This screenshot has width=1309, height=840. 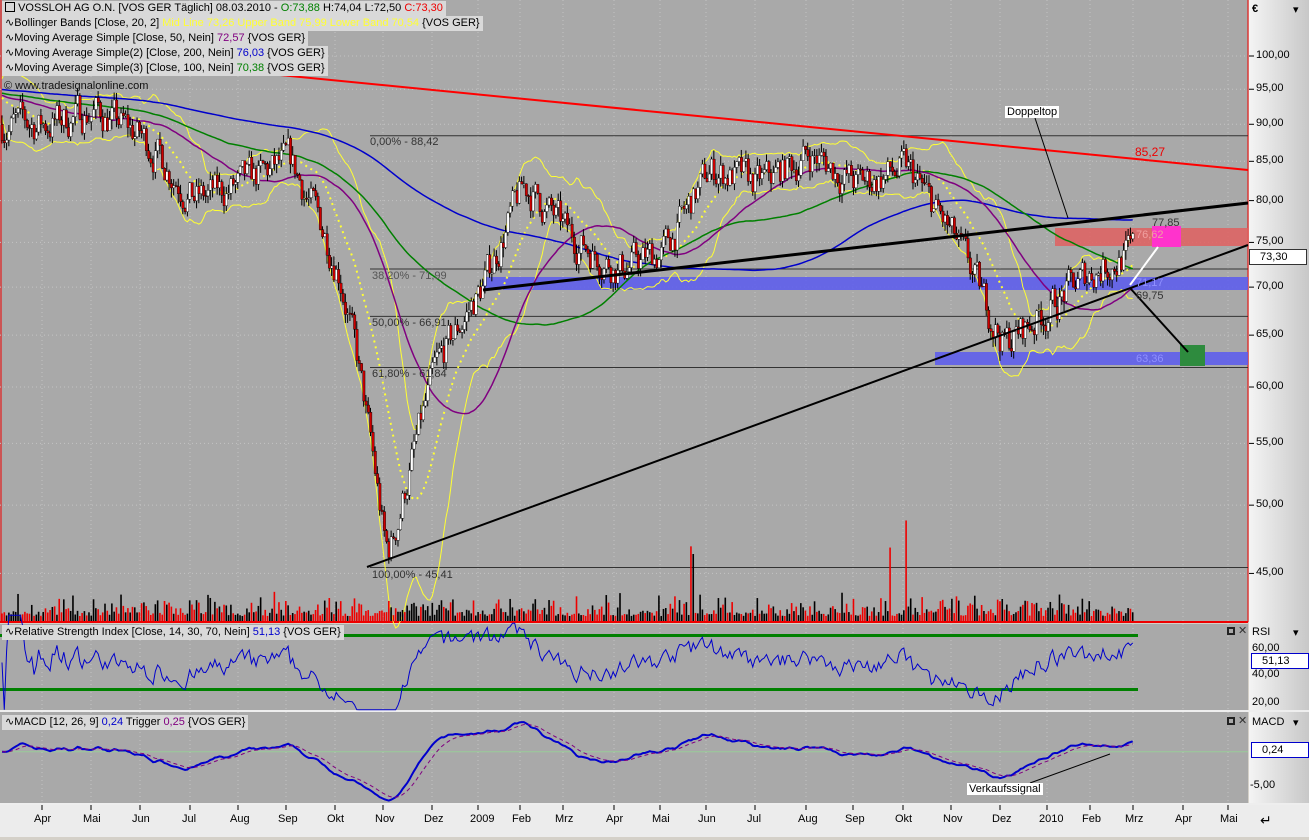 I want to click on price-tick-label: 90,00, so click(x=1270, y=123).